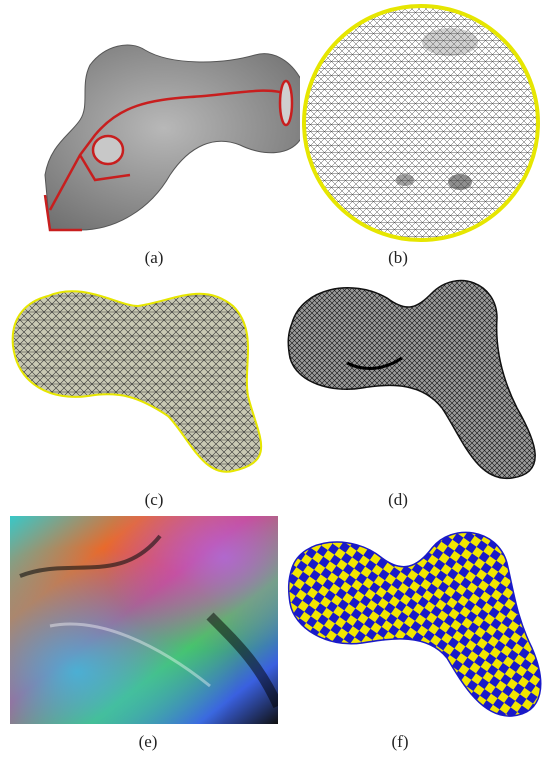  I want to click on panel-a-image, so click(160, 132).